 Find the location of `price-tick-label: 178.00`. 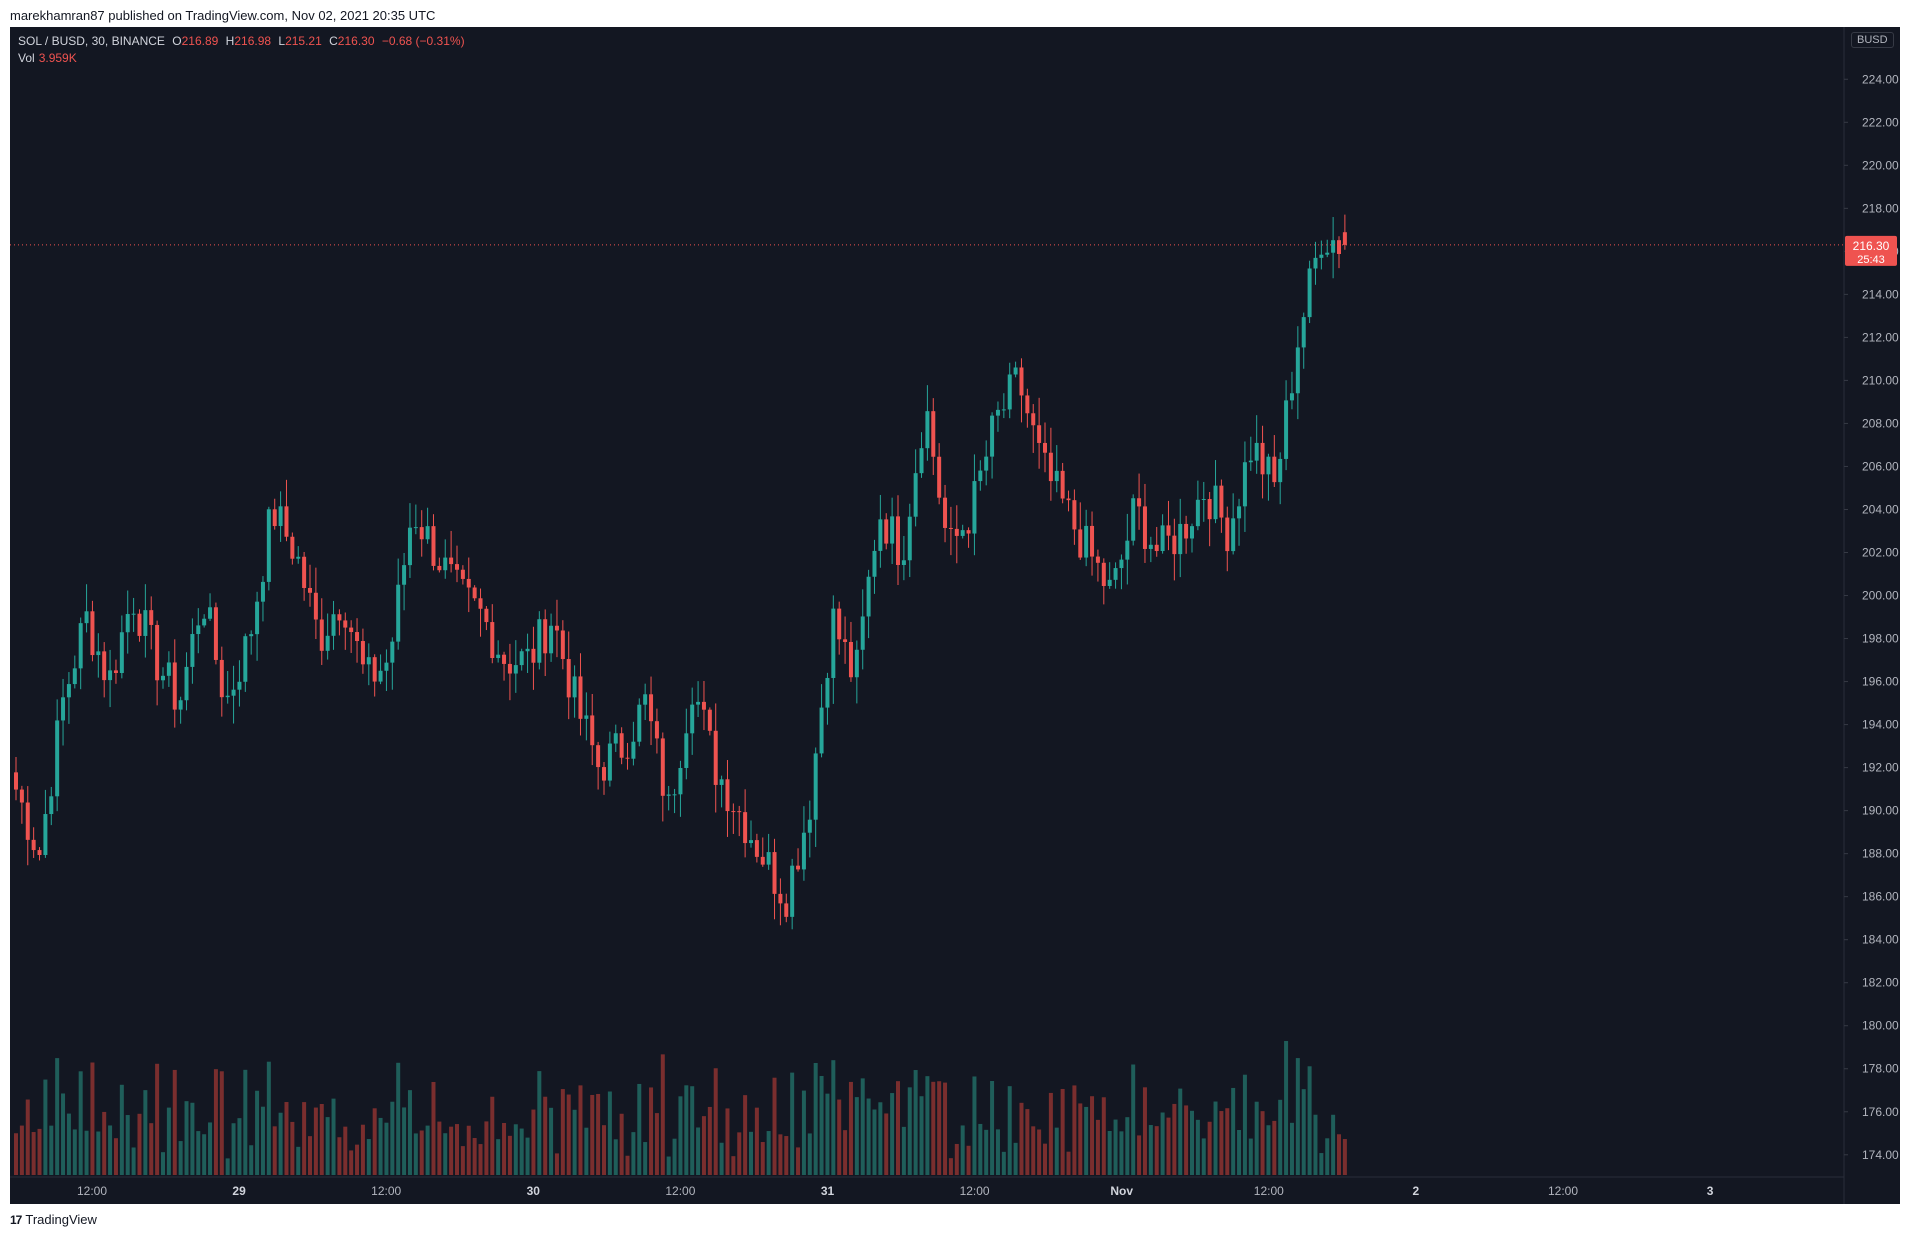

price-tick-label: 178.00 is located at coordinates (1880, 1069).